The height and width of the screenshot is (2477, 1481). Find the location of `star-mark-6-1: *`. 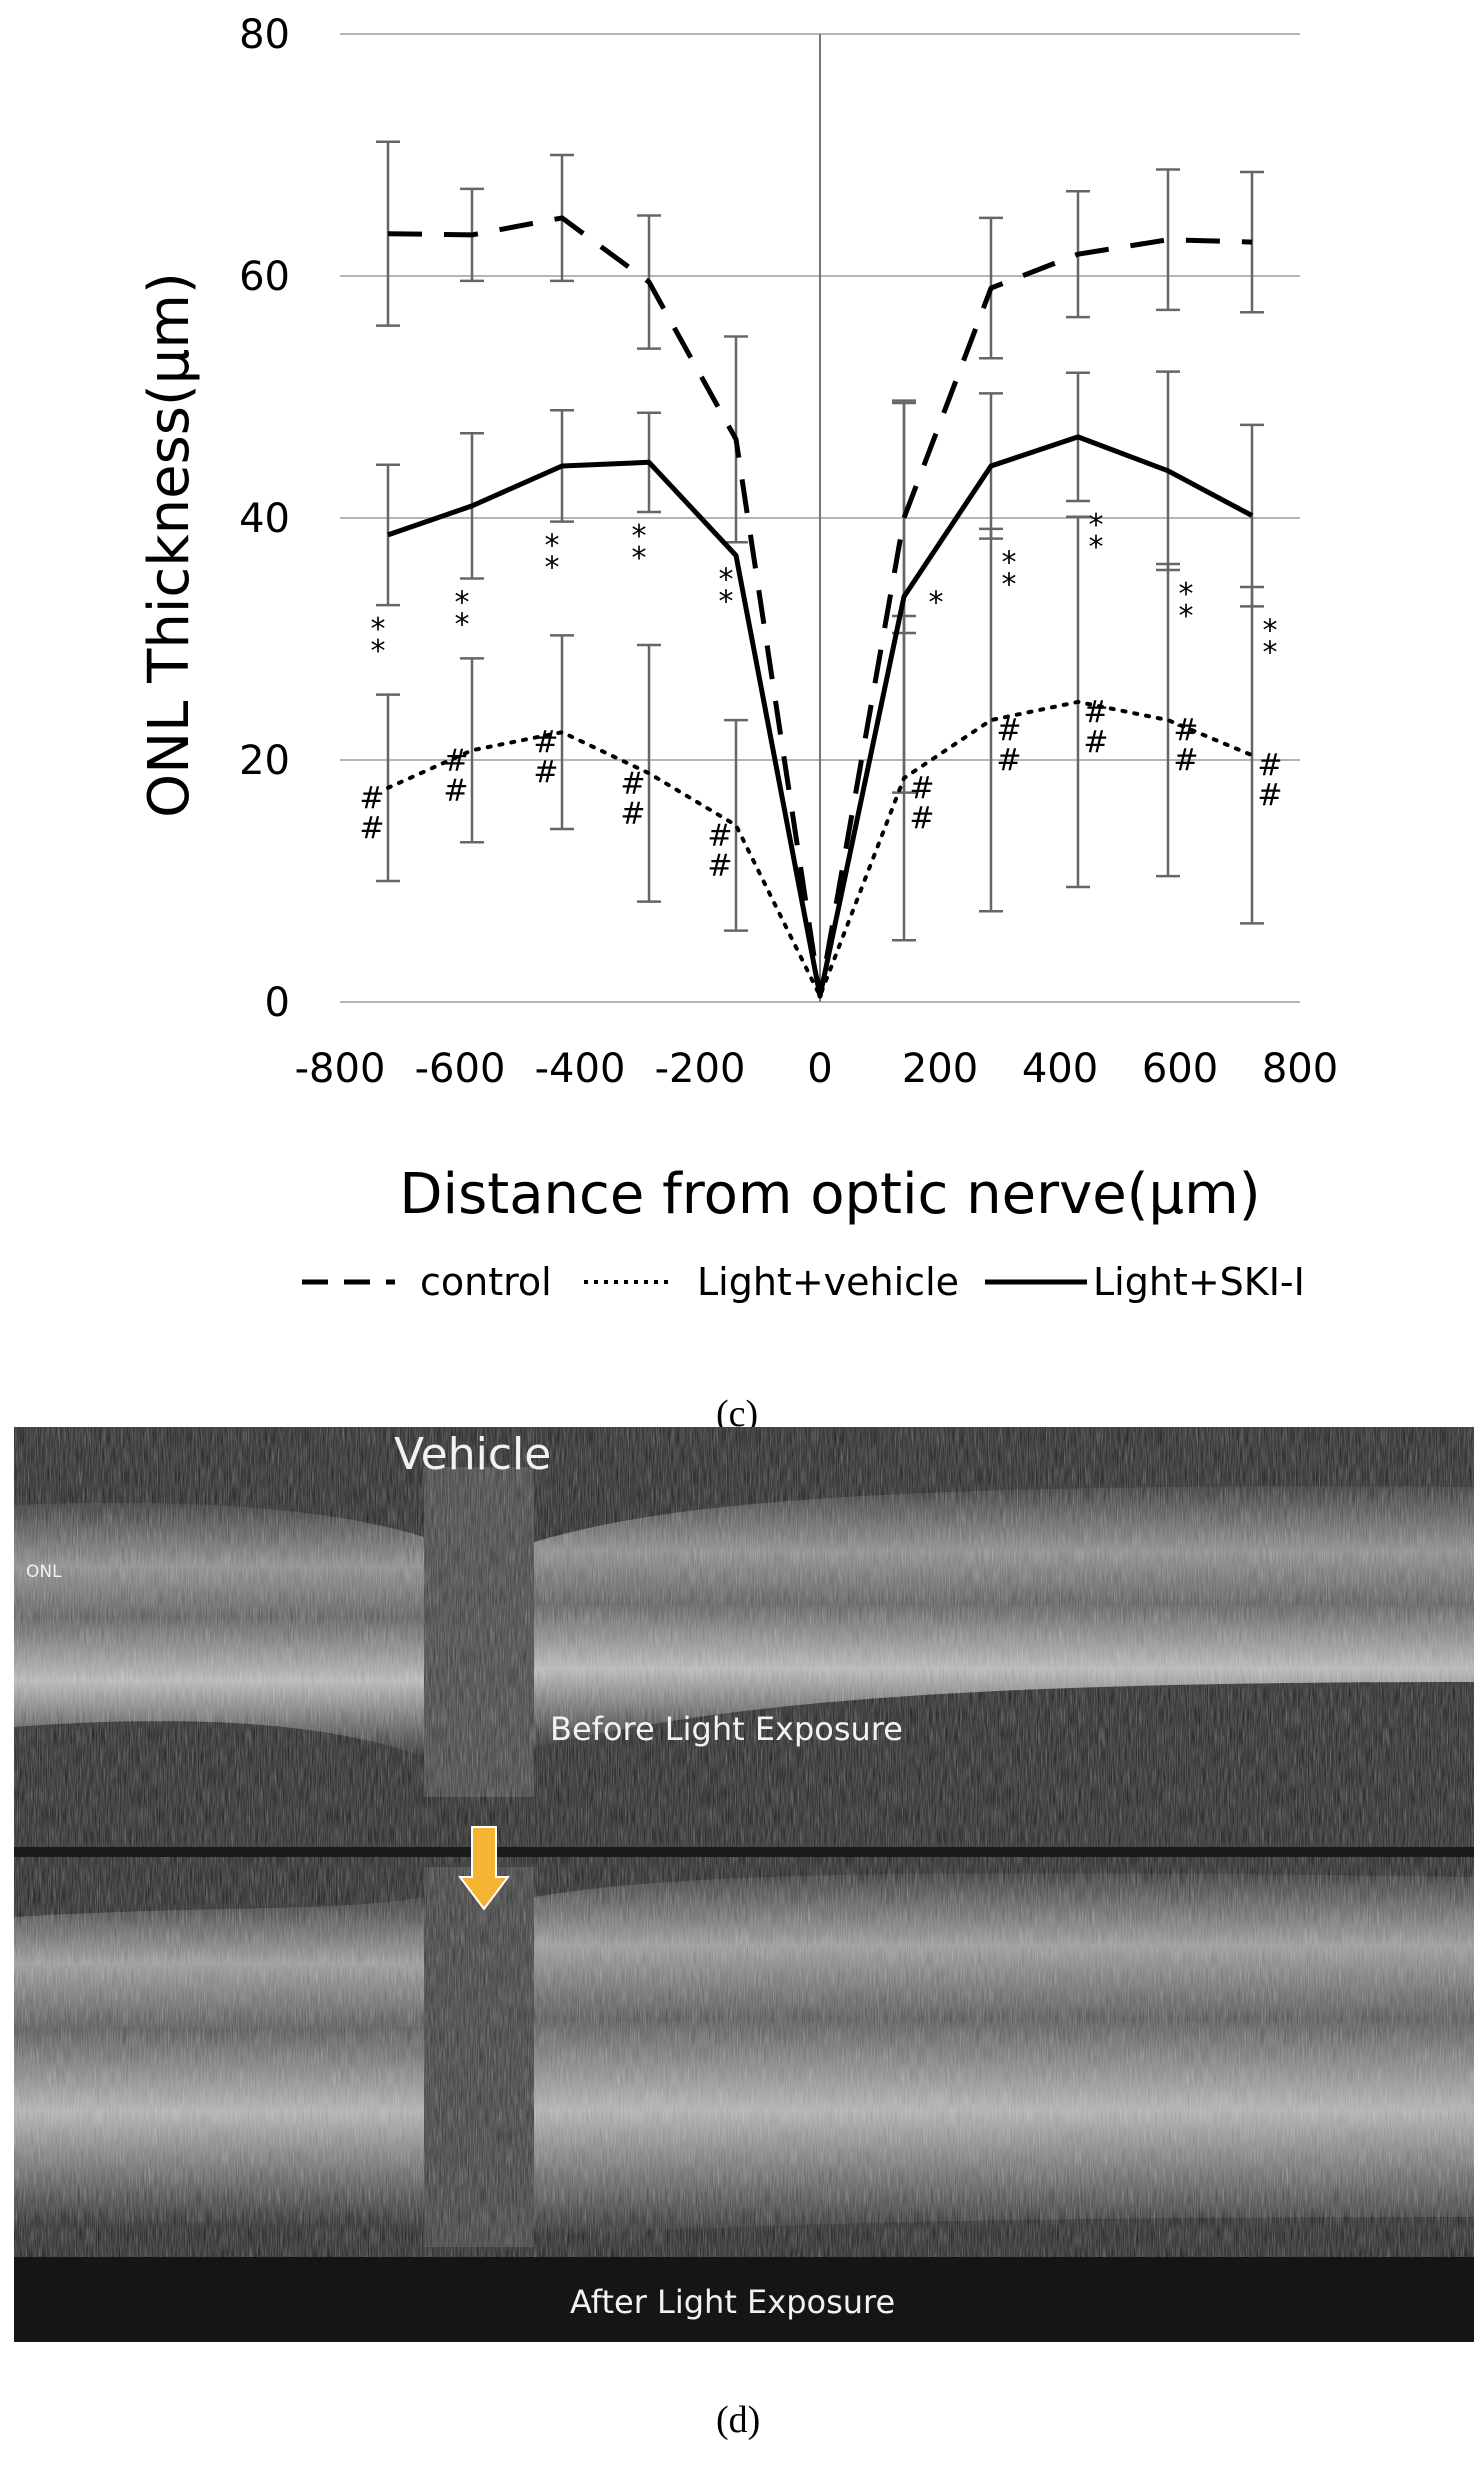

star-mark-6-1: * is located at coordinates (1096, 547).